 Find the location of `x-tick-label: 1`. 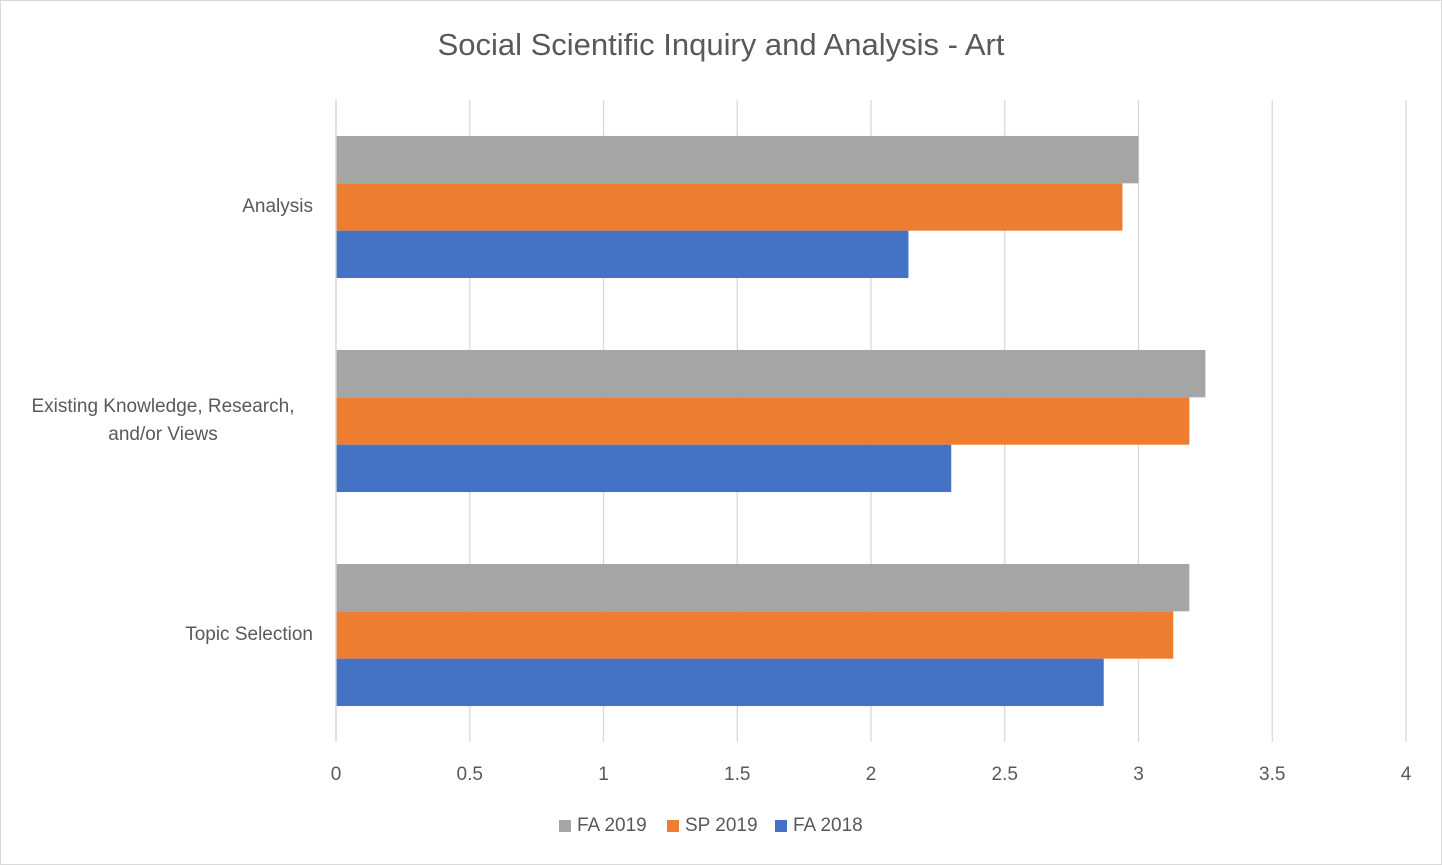

x-tick-label: 1 is located at coordinates (603, 774).